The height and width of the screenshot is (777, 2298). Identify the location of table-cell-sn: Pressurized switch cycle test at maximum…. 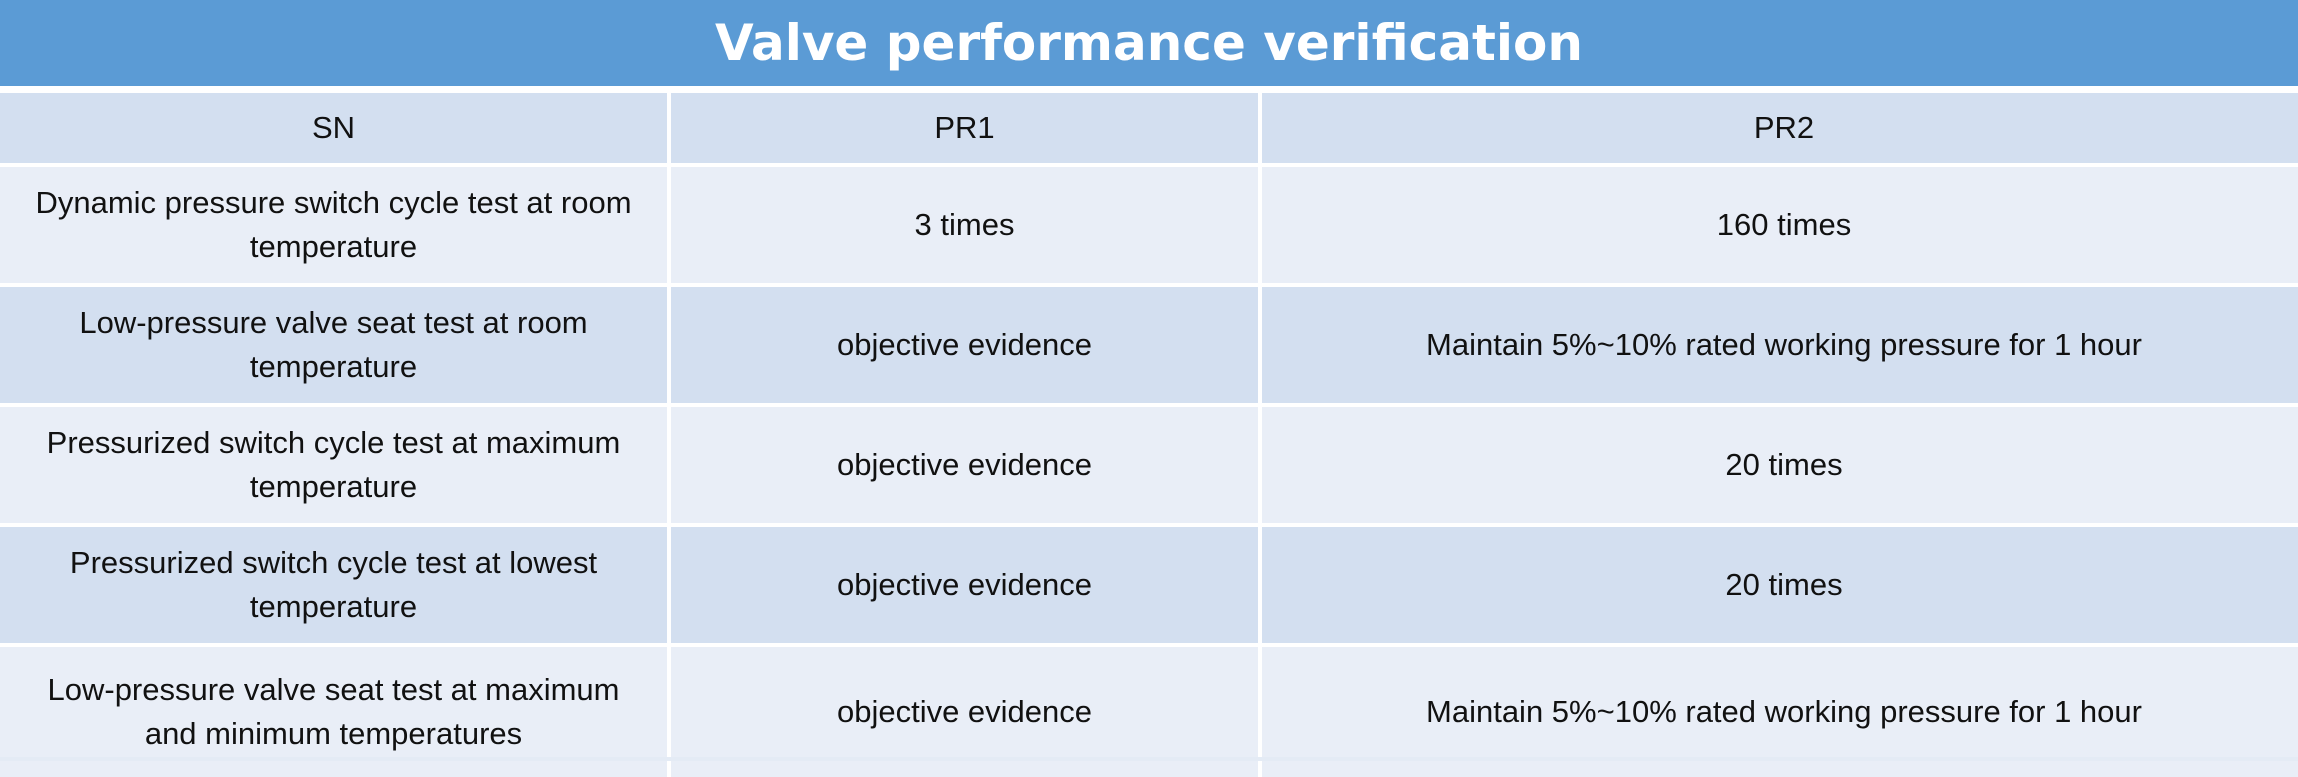
(333, 465).